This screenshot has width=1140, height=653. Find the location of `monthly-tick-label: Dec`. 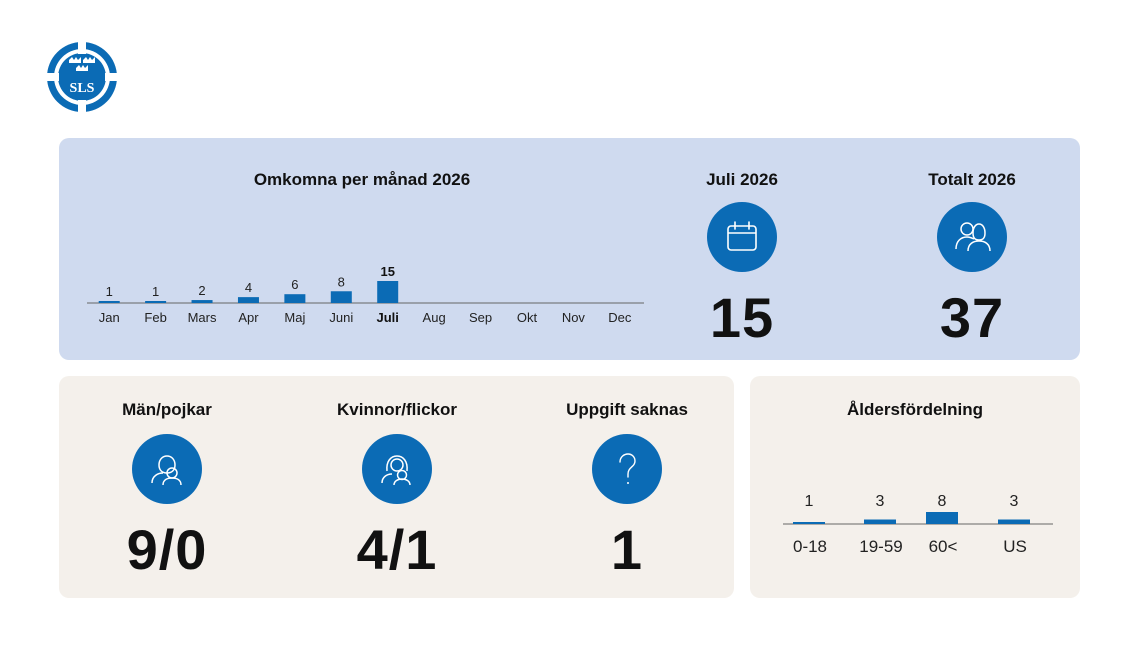

monthly-tick-label: Dec is located at coordinates (620, 317).